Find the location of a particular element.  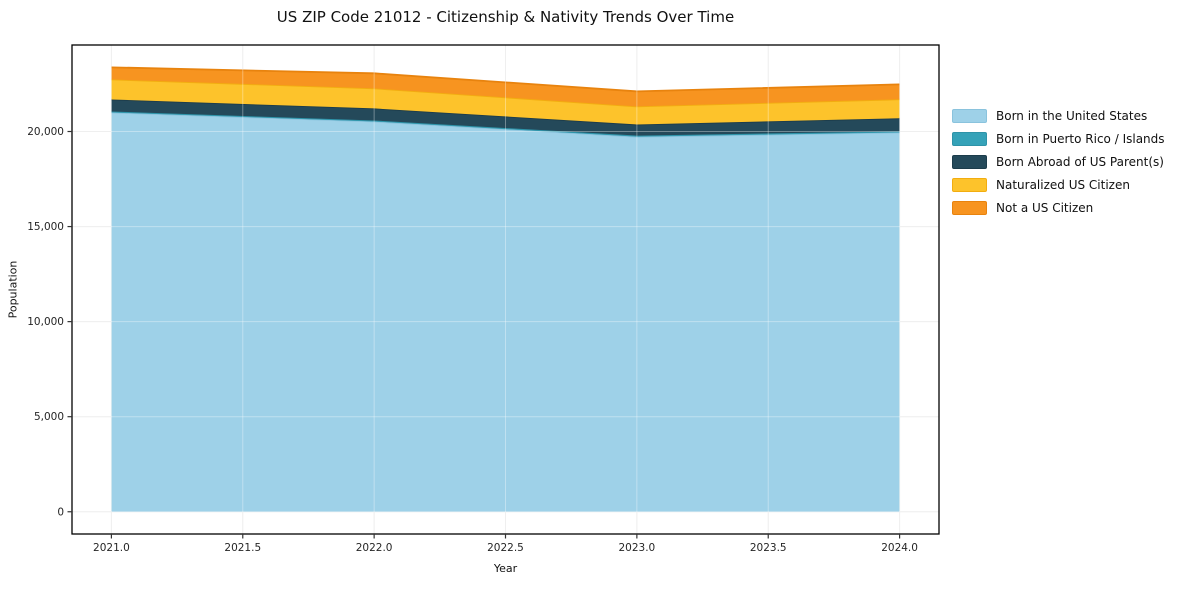

x-tick-label: 2023.5 is located at coordinates (768, 548).